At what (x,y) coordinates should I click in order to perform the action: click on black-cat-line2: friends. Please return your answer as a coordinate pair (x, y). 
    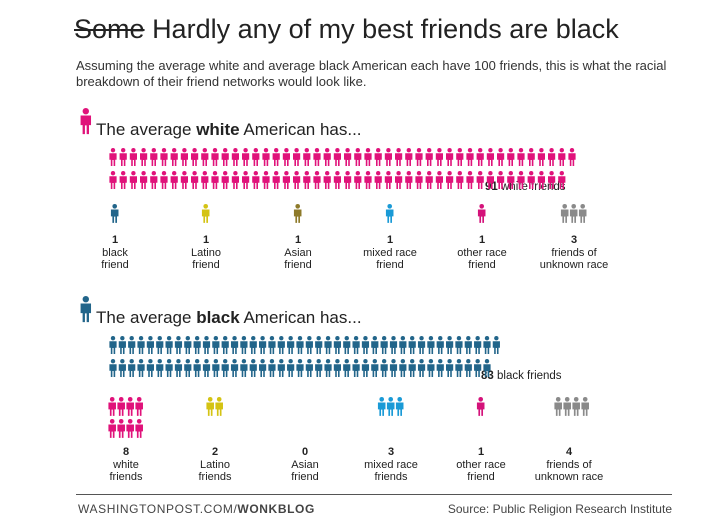
    Looking at the image, I should click on (215, 477).